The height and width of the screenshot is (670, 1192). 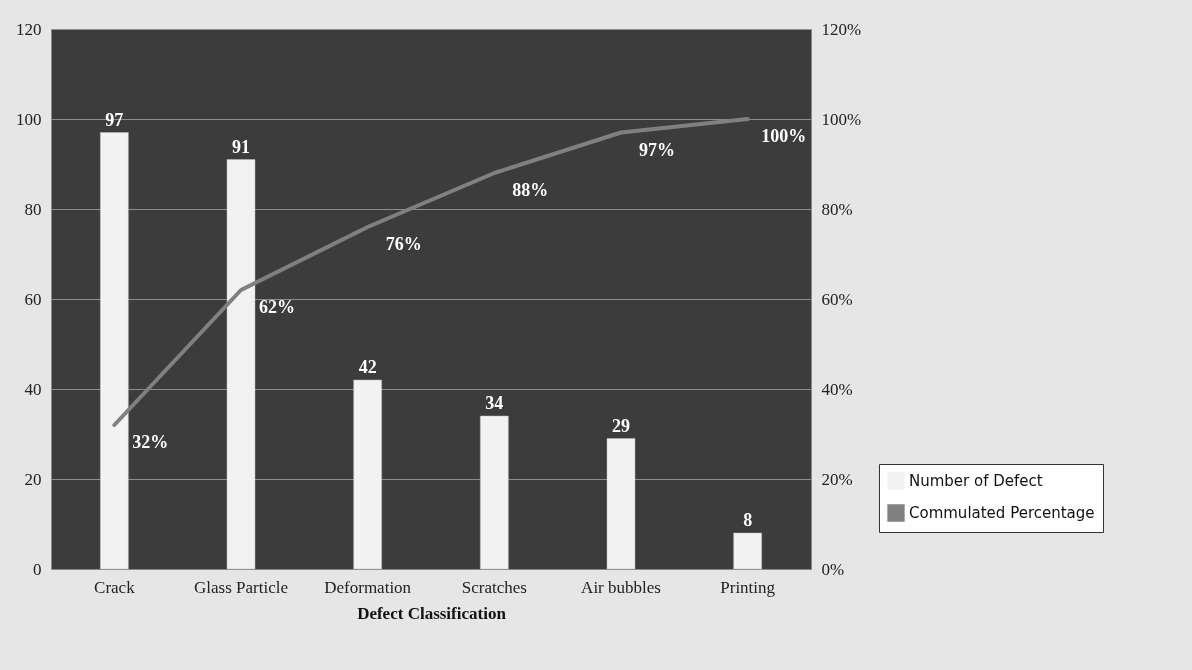 What do you see at coordinates (150, 442) in the screenshot?
I see `data-label: 32%` at bounding box center [150, 442].